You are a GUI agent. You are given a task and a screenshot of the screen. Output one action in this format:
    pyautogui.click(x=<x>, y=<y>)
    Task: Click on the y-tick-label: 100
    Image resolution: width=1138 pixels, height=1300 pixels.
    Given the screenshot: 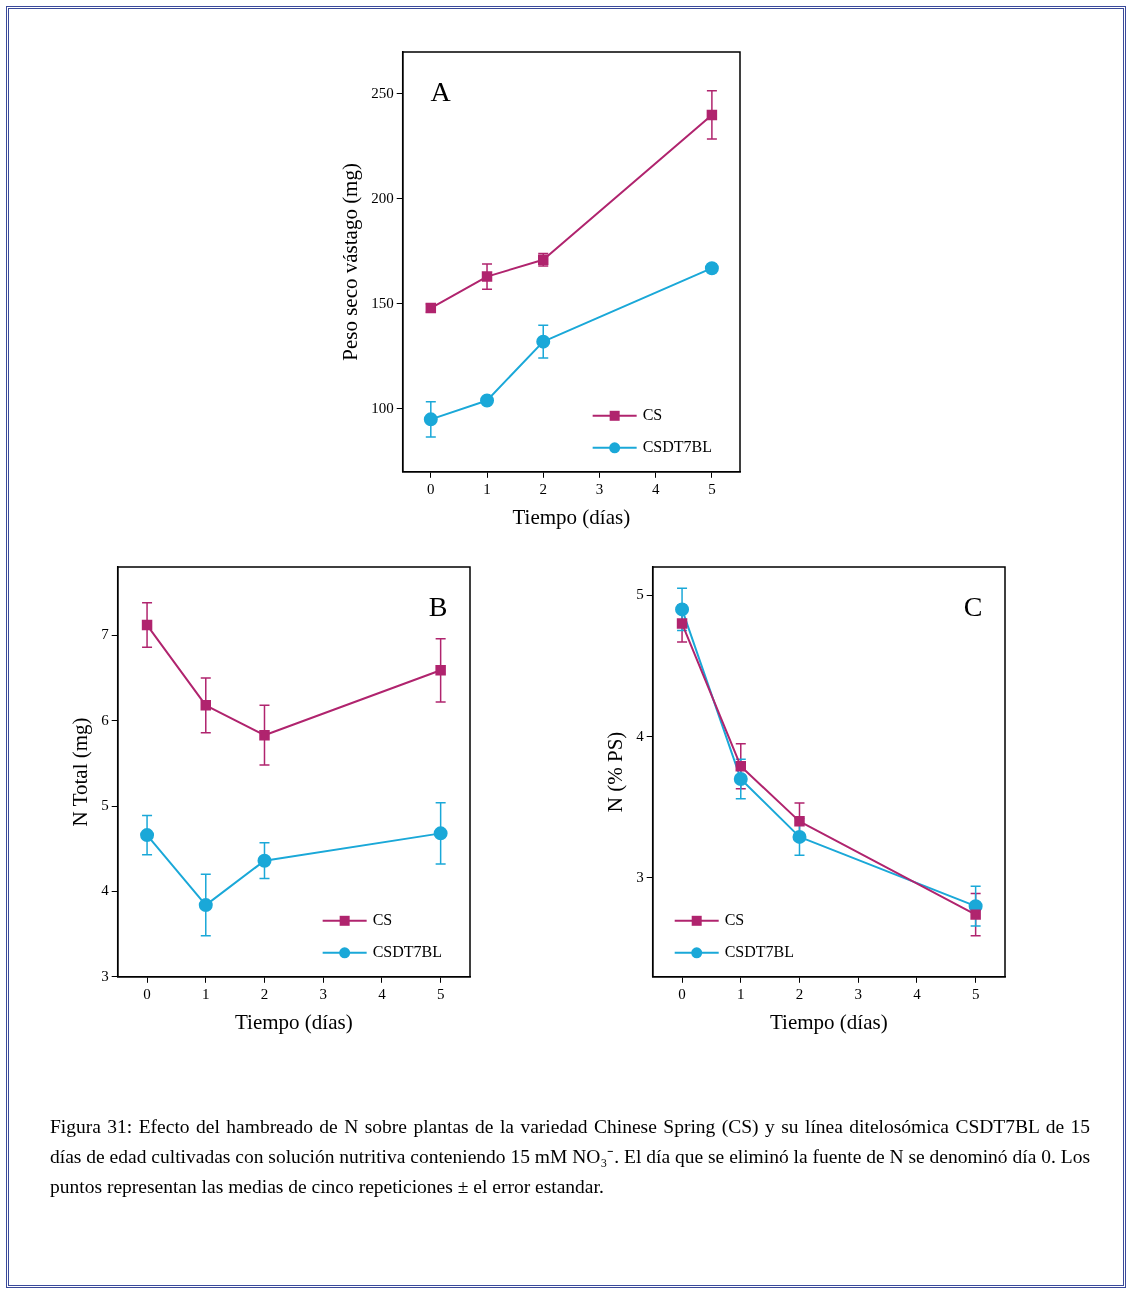 What is the action you would take?
    pyautogui.click(x=382, y=407)
    